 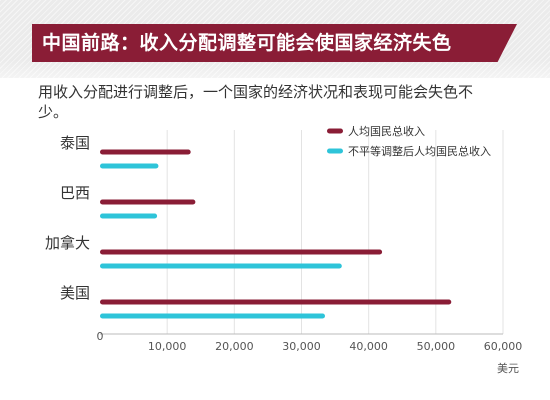 I want to click on x-tick-label: 20,000, so click(x=234, y=346).